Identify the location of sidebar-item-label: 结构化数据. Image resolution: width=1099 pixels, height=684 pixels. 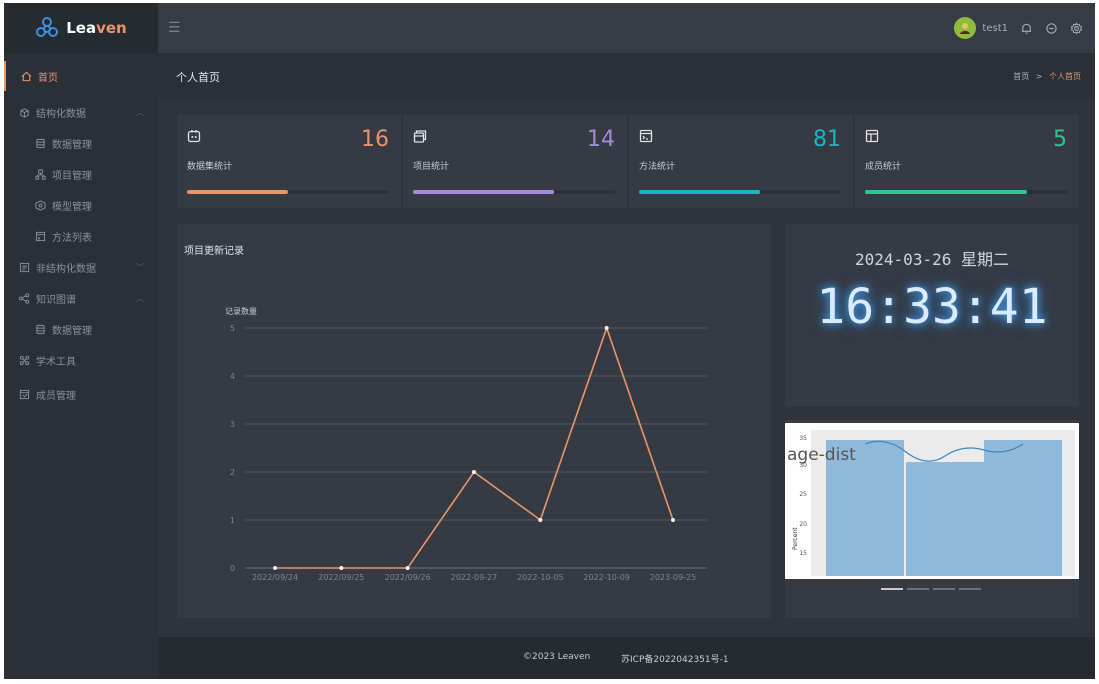
(61, 114).